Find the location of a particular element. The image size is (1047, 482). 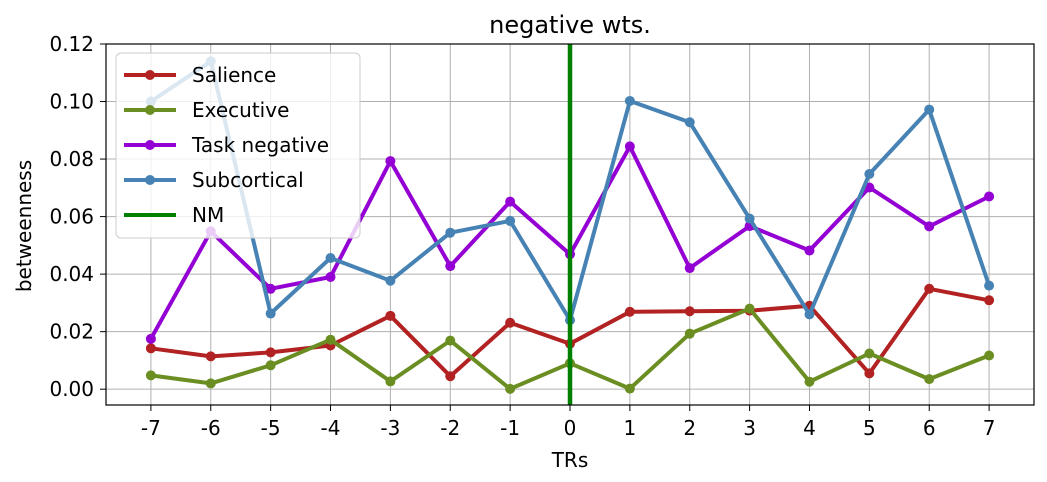

legend-box is located at coordinates (238, 145).